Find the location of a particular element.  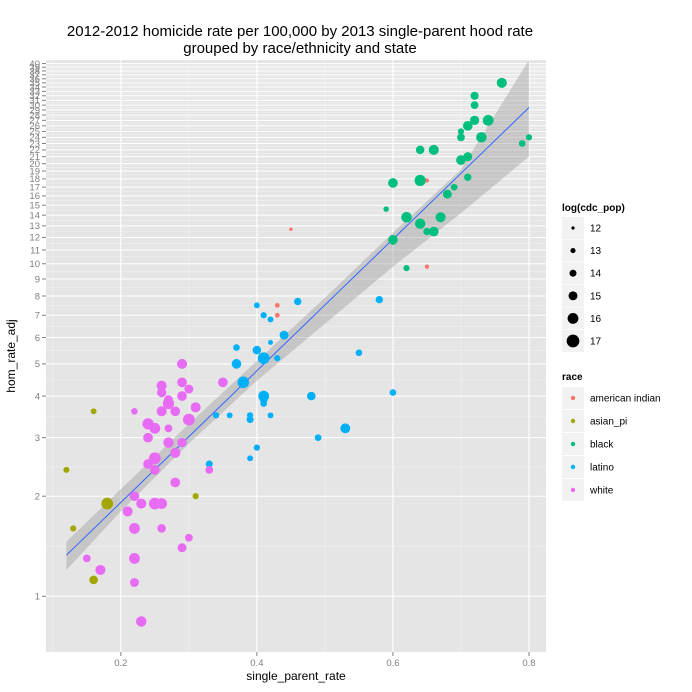

y-tick-label: 31 is located at coordinates (34, 101).